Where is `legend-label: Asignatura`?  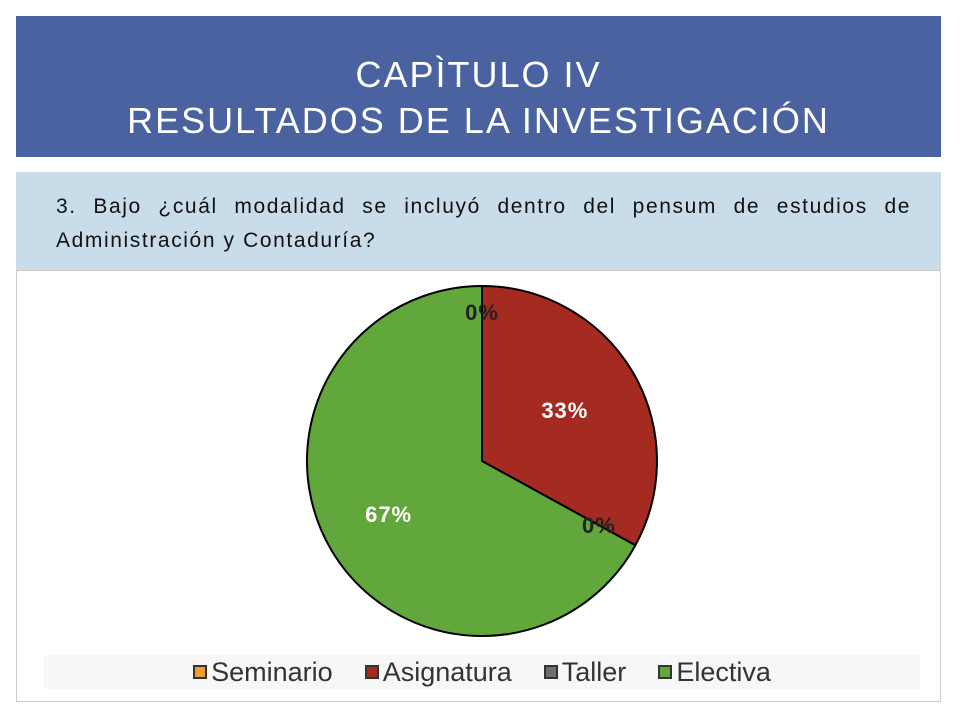
legend-label: Asignatura is located at coordinates (447, 671).